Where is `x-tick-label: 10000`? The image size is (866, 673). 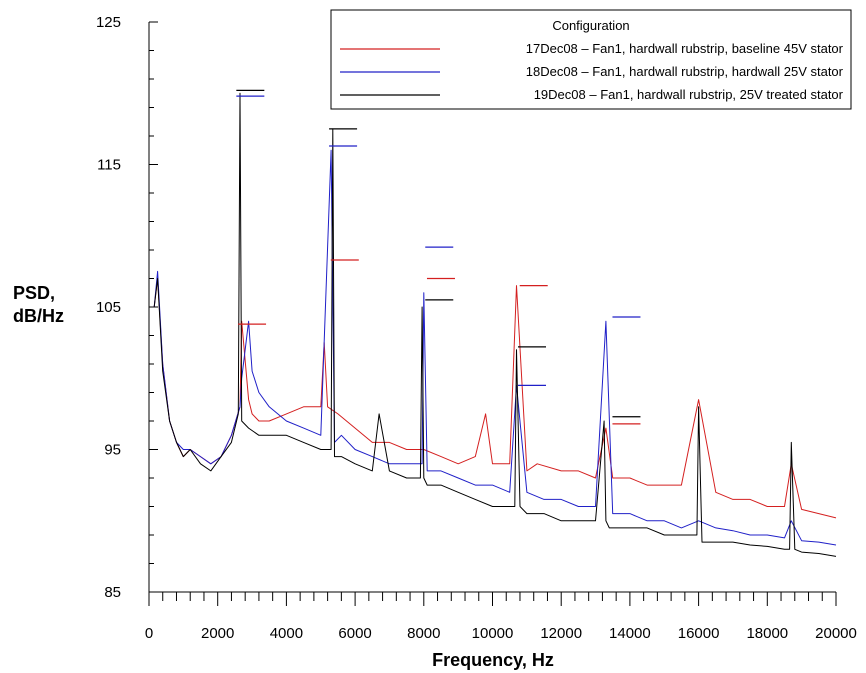 x-tick-label: 10000 is located at coordinates (493, 633).